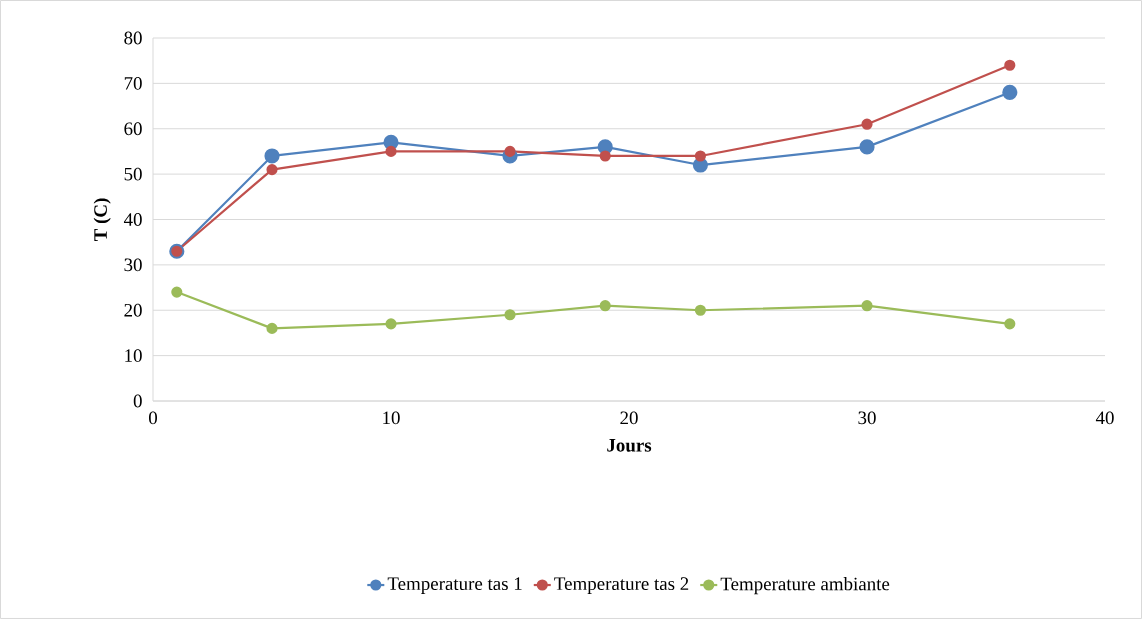  Describe the element at coordinates (867, 418) in the screenshot. I see `x-tick-label: 30` at that location.